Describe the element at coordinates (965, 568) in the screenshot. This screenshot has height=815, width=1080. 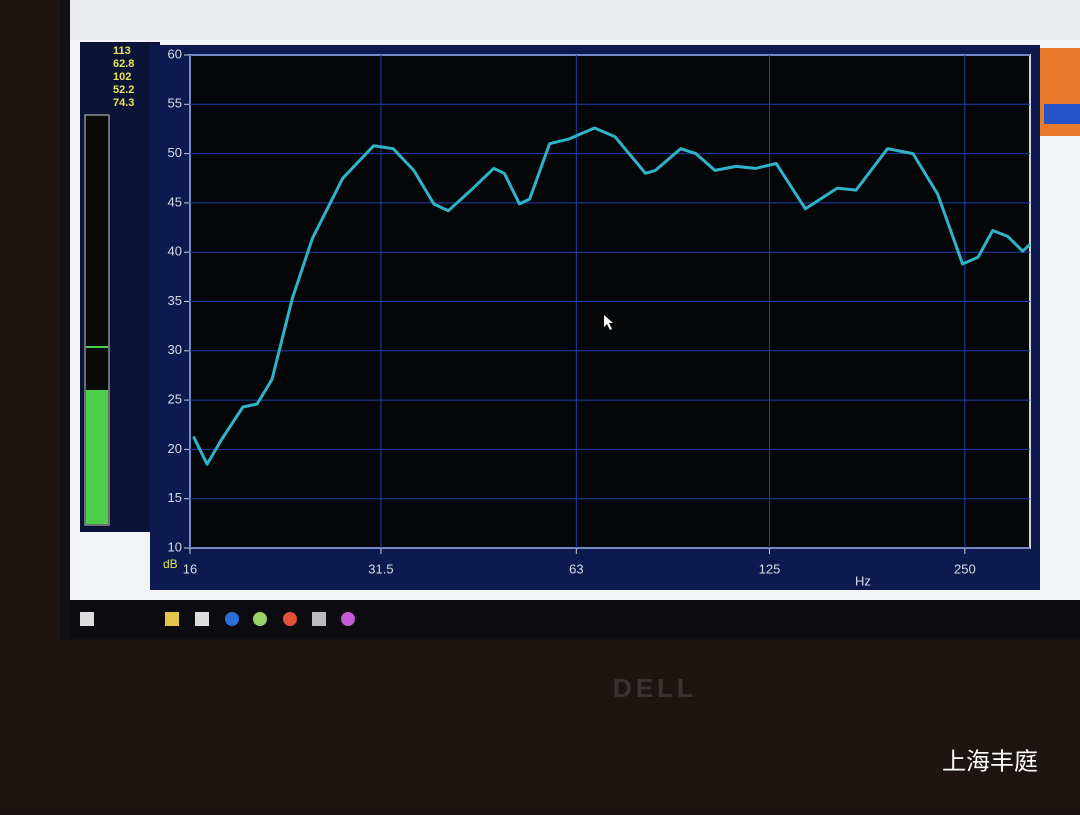
I see `x-tick-label: 250` at that location.